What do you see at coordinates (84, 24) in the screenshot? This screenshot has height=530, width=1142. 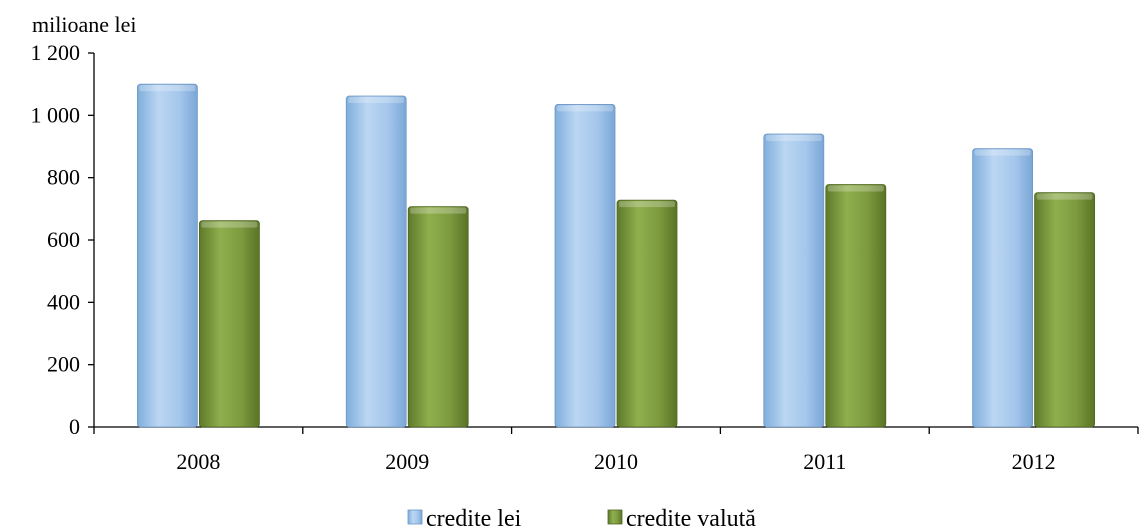 I see `y-axis-unit-label: milioane lei` at bounding box center [84, 24].